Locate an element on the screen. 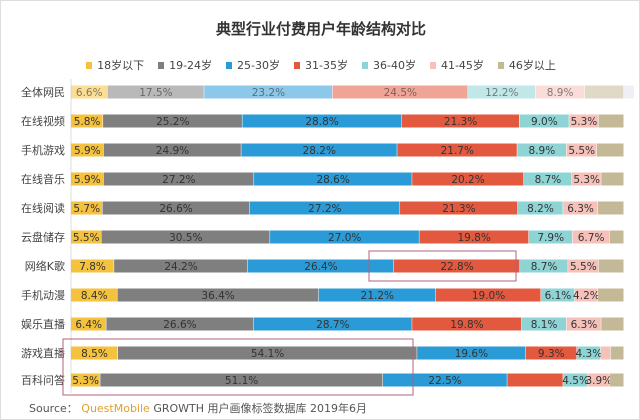  data-label: 4.2% is located at coordinates (586, 296).